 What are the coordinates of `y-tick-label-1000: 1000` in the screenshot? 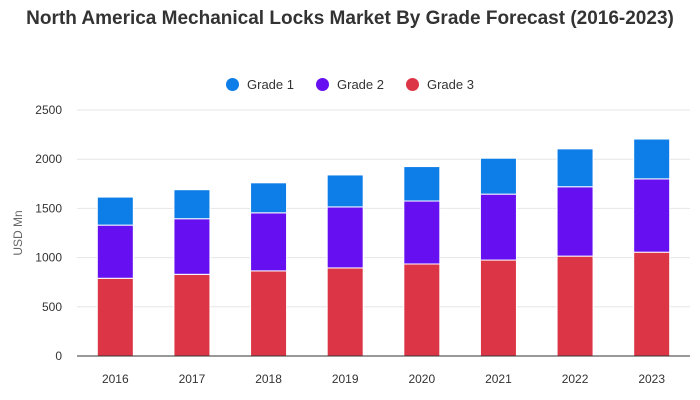 It's located at (48, 258).